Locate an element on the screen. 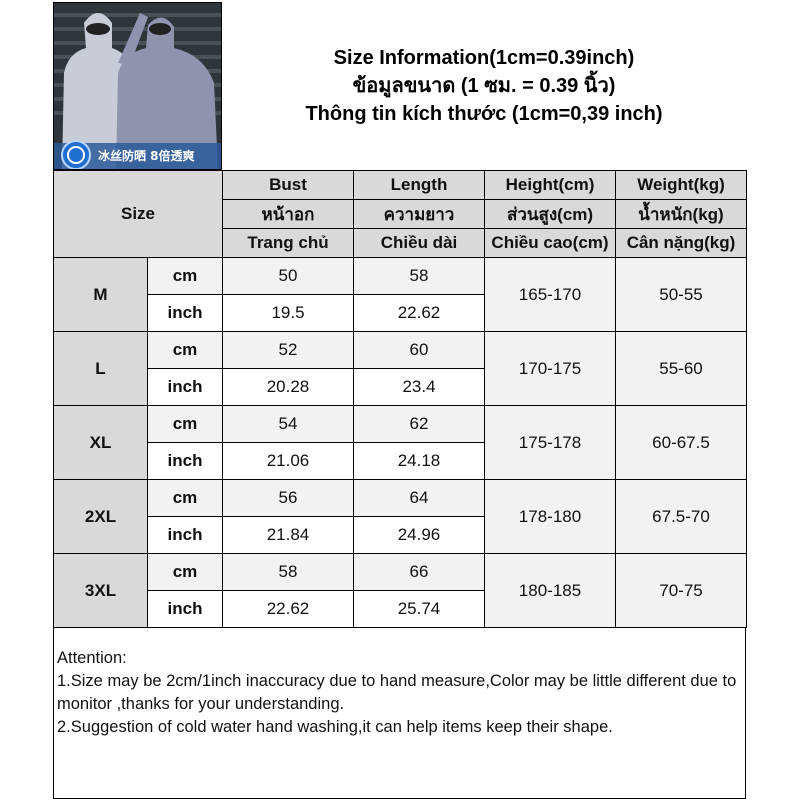  title-thai: ข้อมูลขนาด (1 ซม. = 0.39 นิ้ว) is located at coordinates (484, 86).